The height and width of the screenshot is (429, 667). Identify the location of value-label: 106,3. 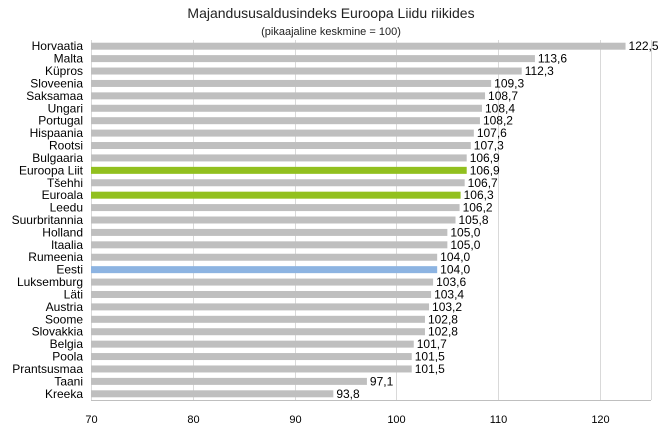
(479, 195).